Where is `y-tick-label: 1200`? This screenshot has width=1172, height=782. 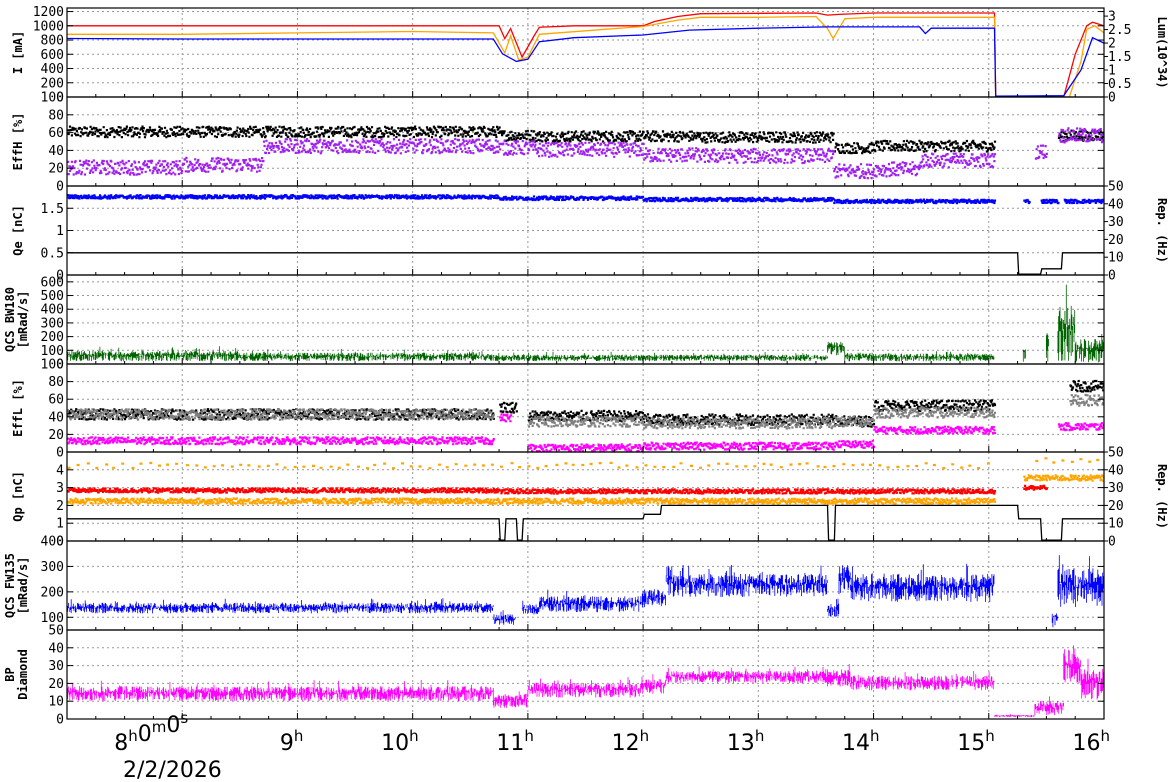 y-tick-label: 1200 is located at coordinates (48, 12).